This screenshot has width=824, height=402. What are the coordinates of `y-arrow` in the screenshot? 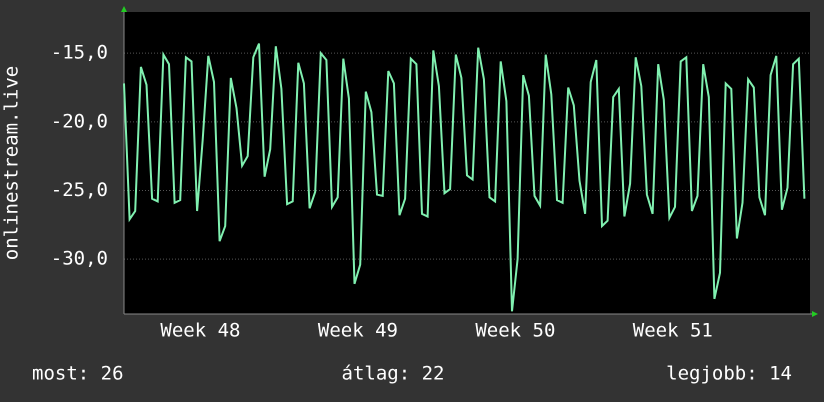 It's located at (124, 9).